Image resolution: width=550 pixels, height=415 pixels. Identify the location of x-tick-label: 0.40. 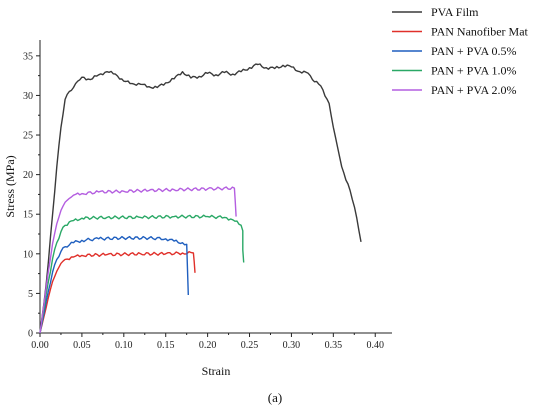
(375, 345).